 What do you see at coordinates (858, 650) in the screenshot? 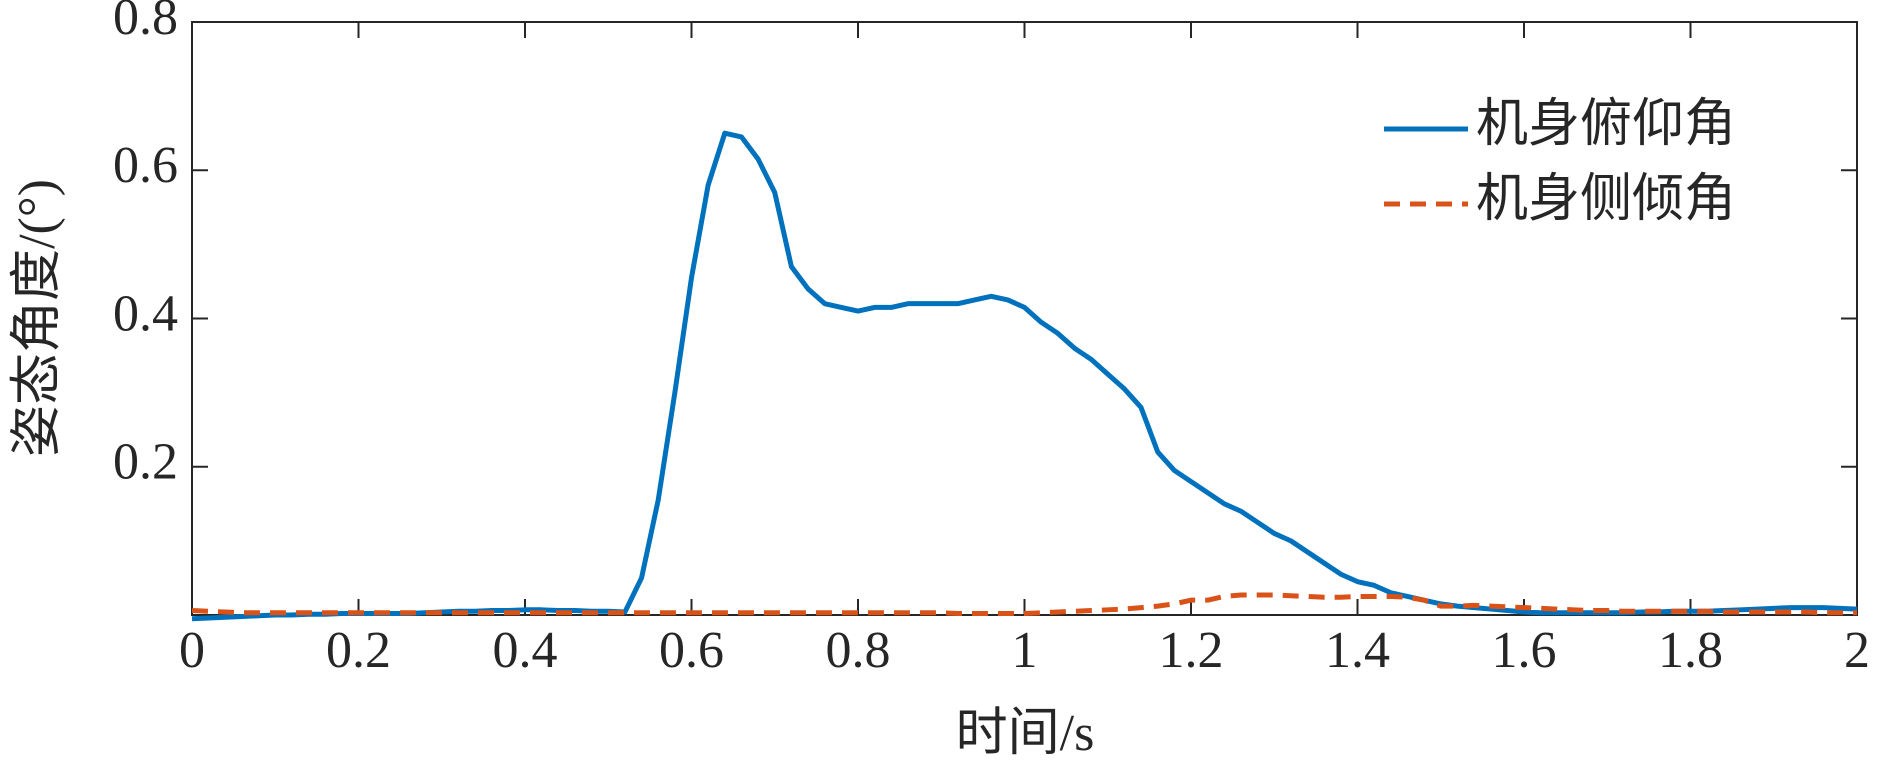
I see `x-tick-label: 0.8` at bounding box center [858, 650].